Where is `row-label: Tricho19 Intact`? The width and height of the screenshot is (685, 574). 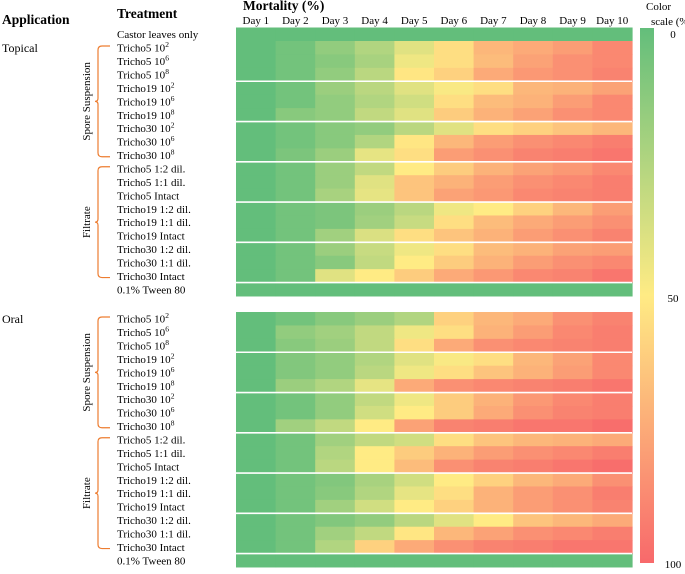
row-label: Tricho19 Intact is located at coordinates (151, 508).